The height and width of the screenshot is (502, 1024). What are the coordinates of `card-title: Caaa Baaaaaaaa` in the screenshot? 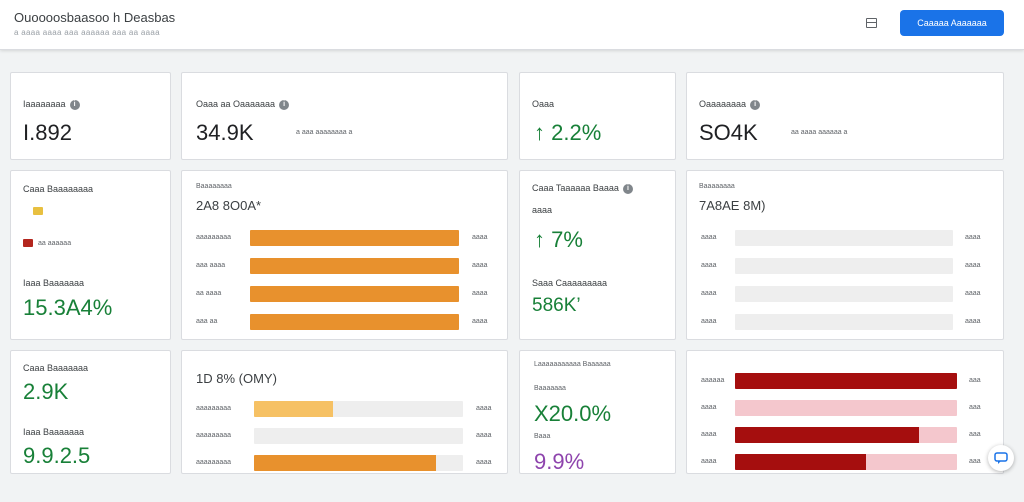 It's located at (58, 189).